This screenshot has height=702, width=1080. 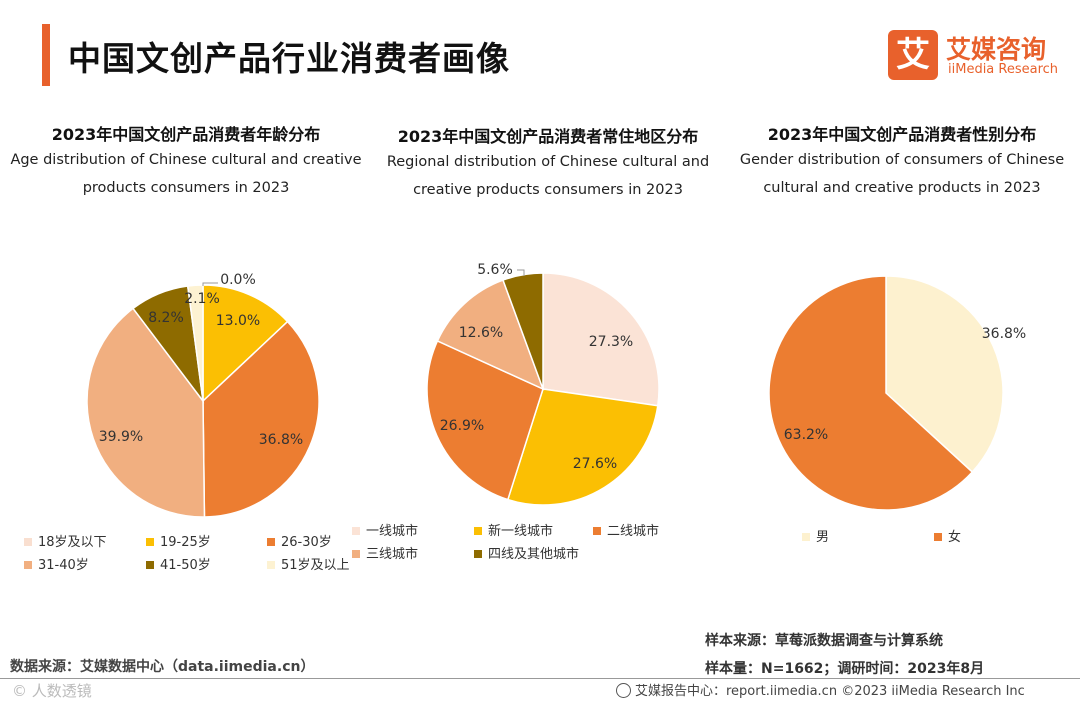 I want to click on legend-label: 二线城市, so click(x=633, y=531).